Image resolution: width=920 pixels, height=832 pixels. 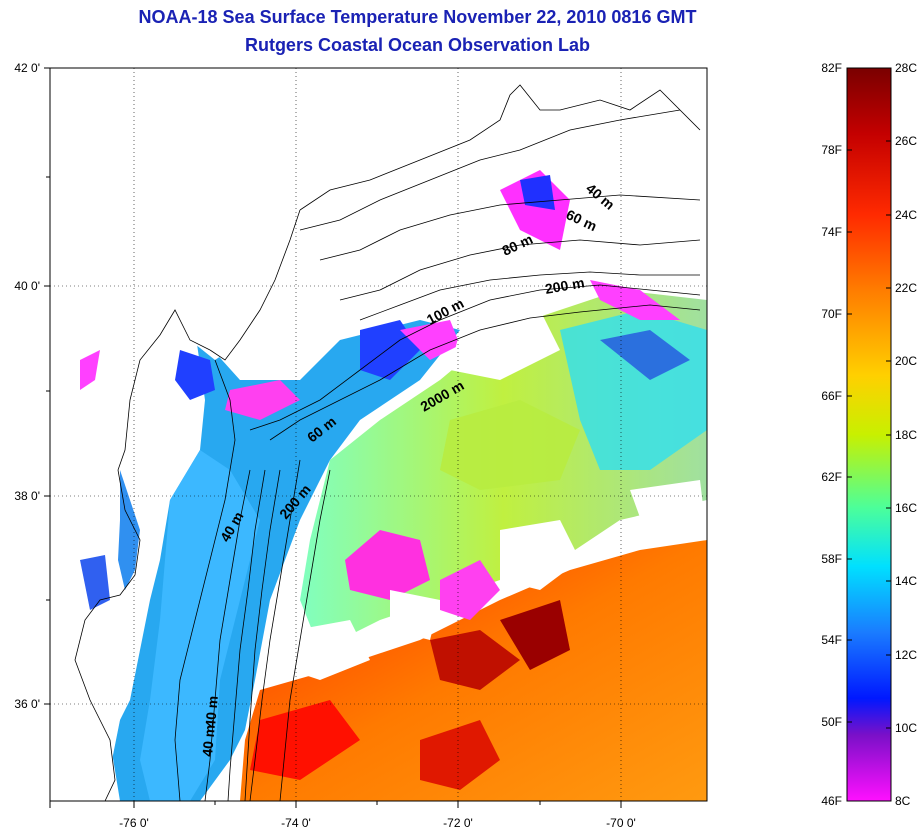 I want to click on depth-label-200m-north: 200 m, so click(x=565, y=285).